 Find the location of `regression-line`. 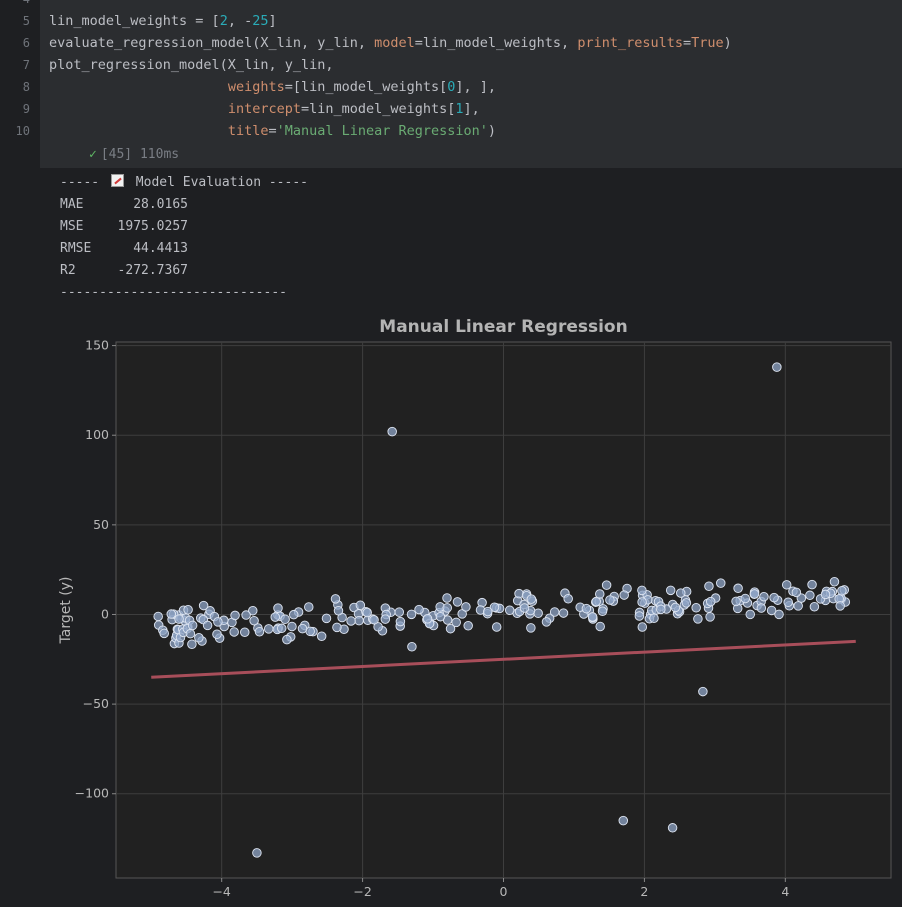

regression-line is located at coordinates (503, 659).